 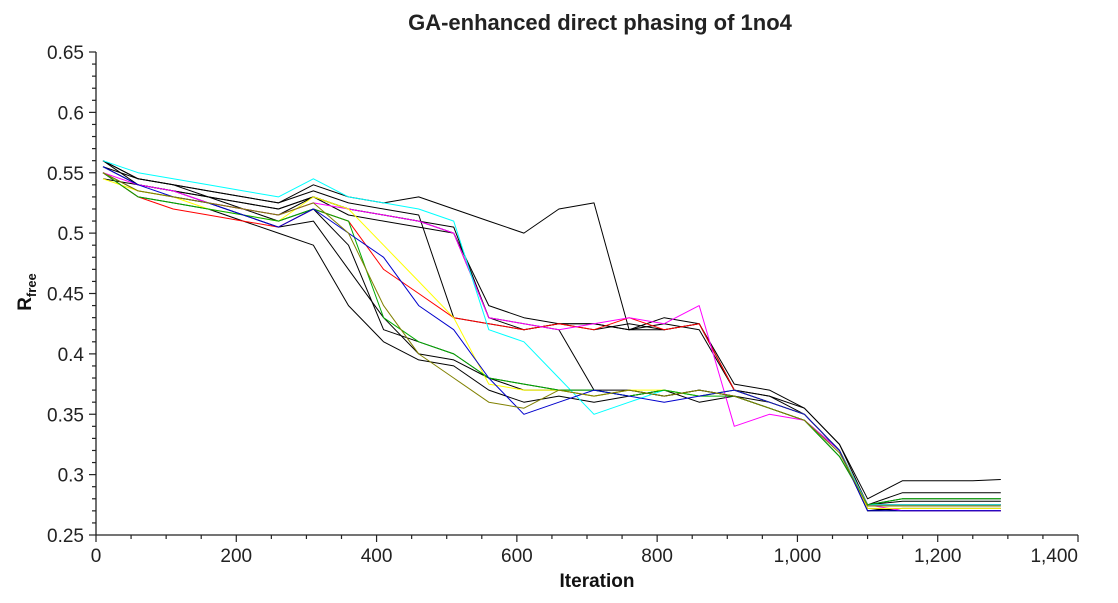 What do you see at coordinates (71, 476) in the screenshot?
I see `y-tick-label: 0.3` at bounding box center [71, 476].